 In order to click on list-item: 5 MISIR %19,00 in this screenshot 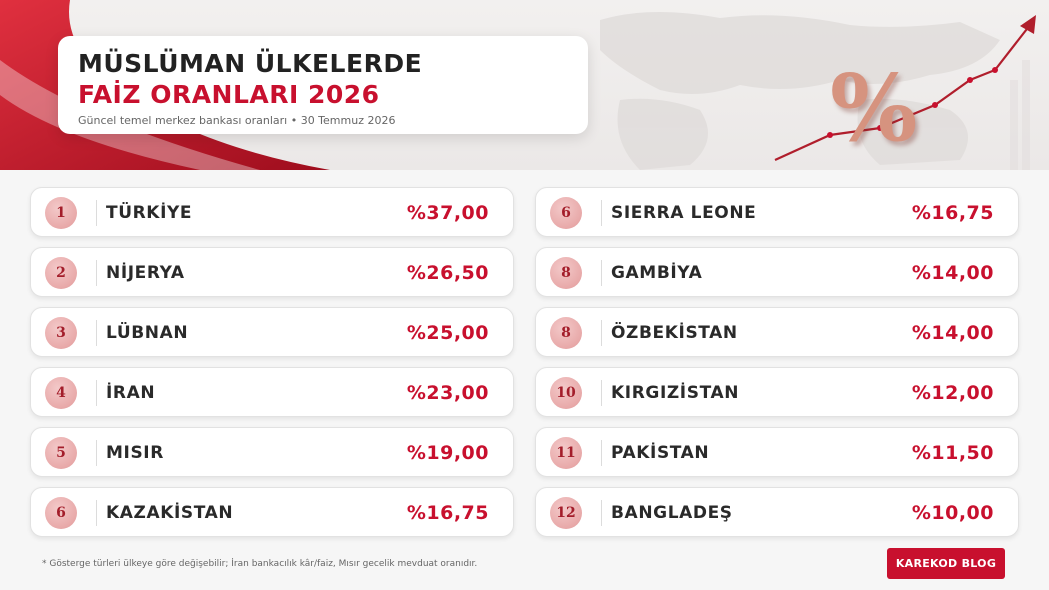, I will do `click(272, 452)`.